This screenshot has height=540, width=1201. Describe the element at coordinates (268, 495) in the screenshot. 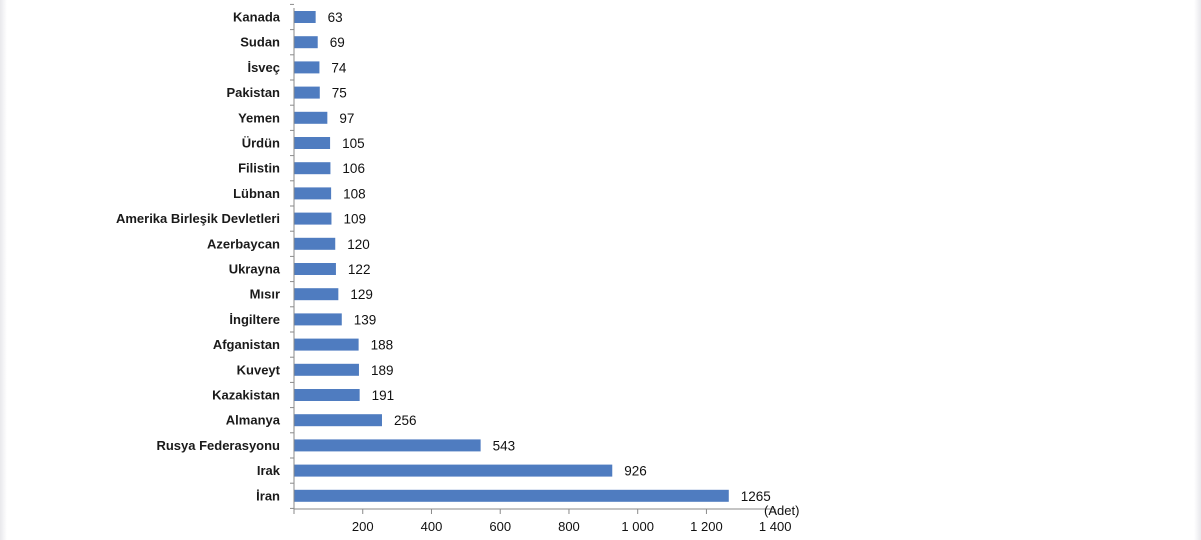

I see `category-label: İran` at that location.